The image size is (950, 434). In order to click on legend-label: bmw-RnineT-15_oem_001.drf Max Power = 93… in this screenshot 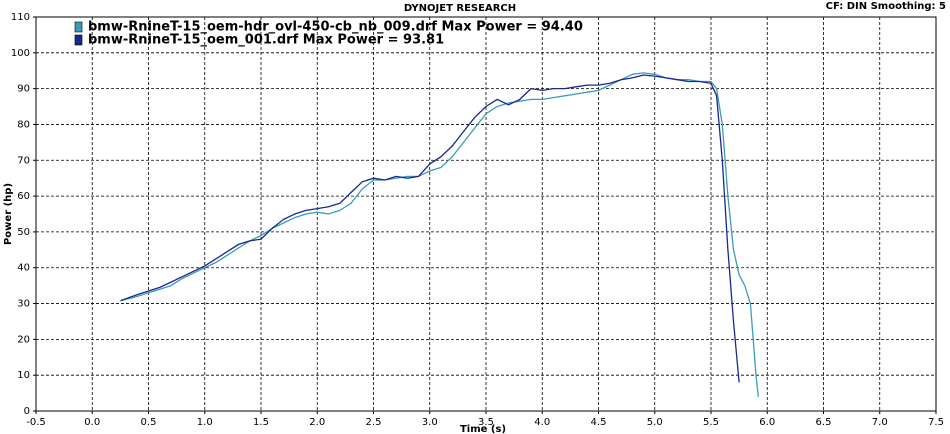, I will do `click(266, 40)`.